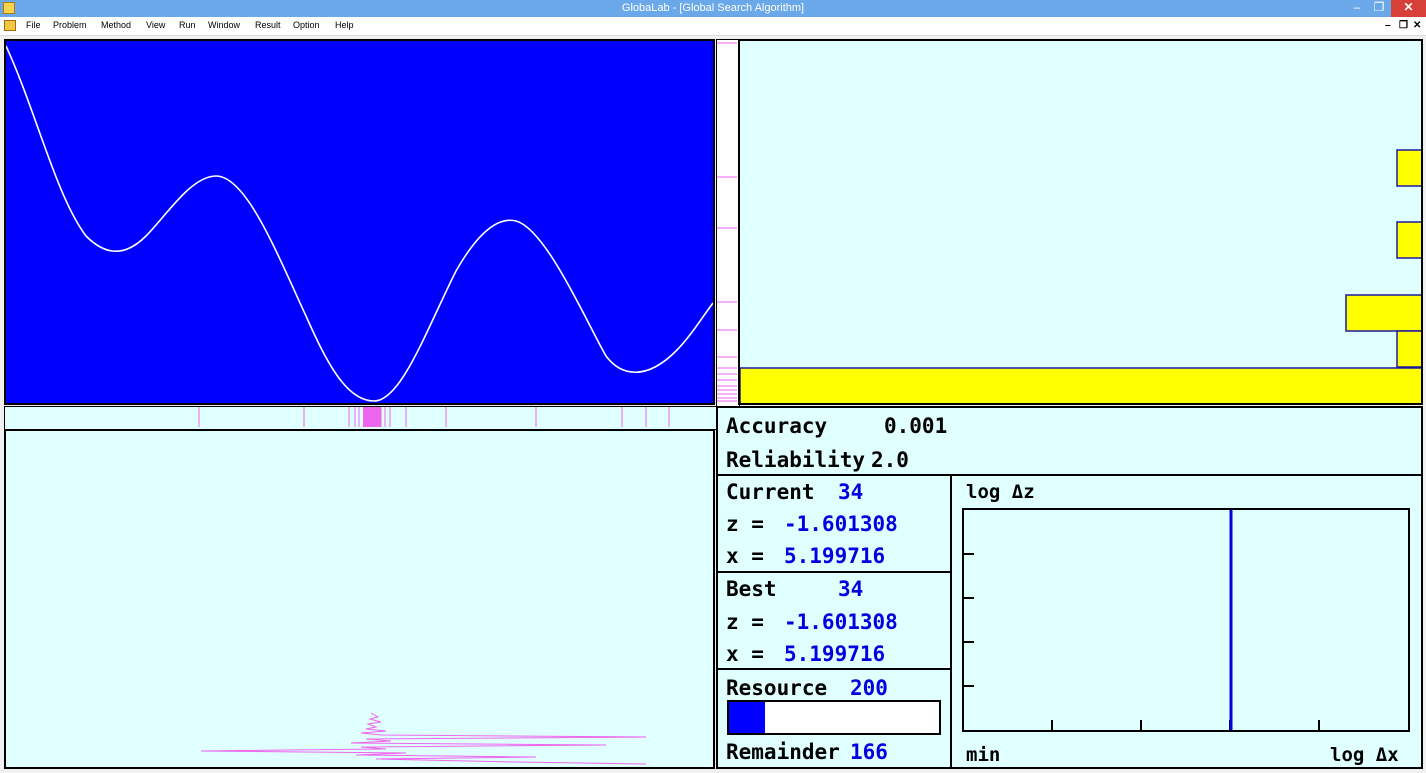  Describe the element at coordinates (851, 492) in the screenshot. I see `current-value: 34` at that location.